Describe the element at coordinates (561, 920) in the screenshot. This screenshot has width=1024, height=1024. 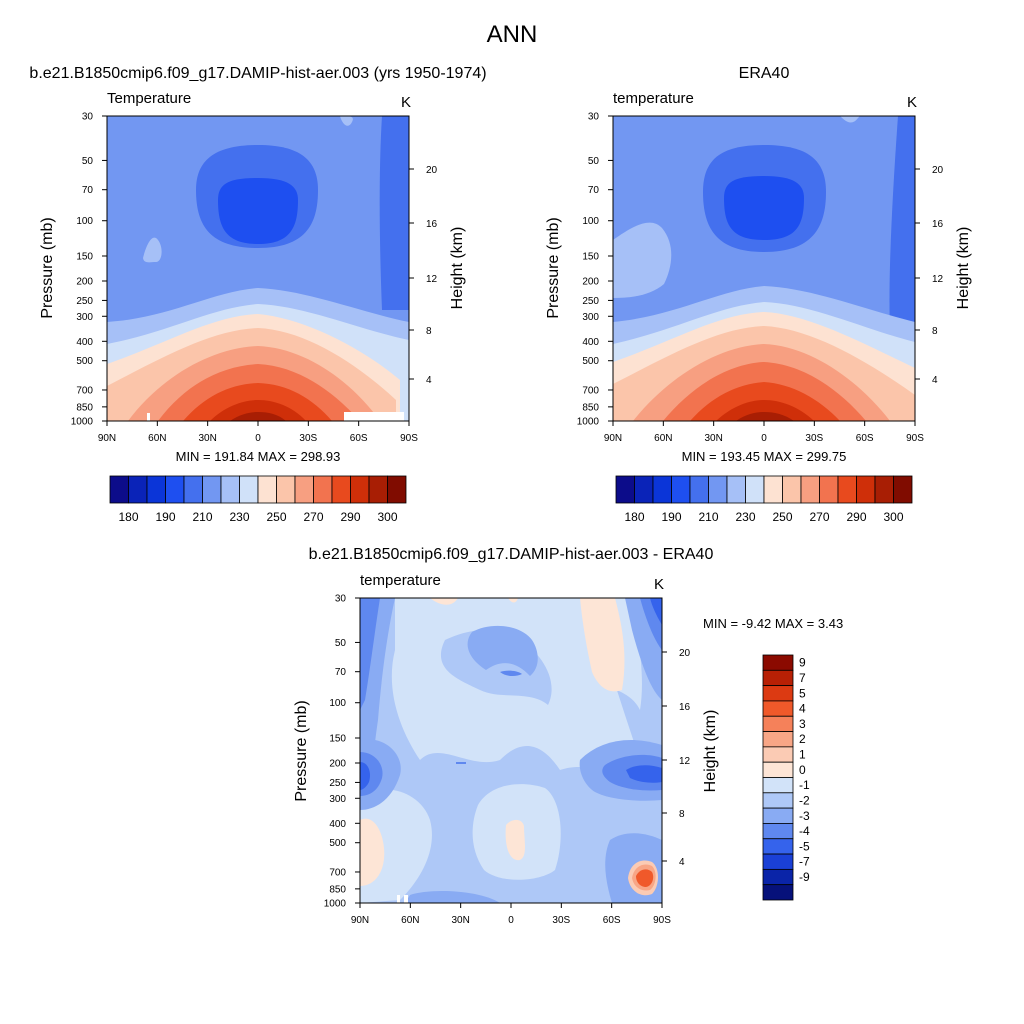
I see `latitude-tick-label: 30S` at that location.